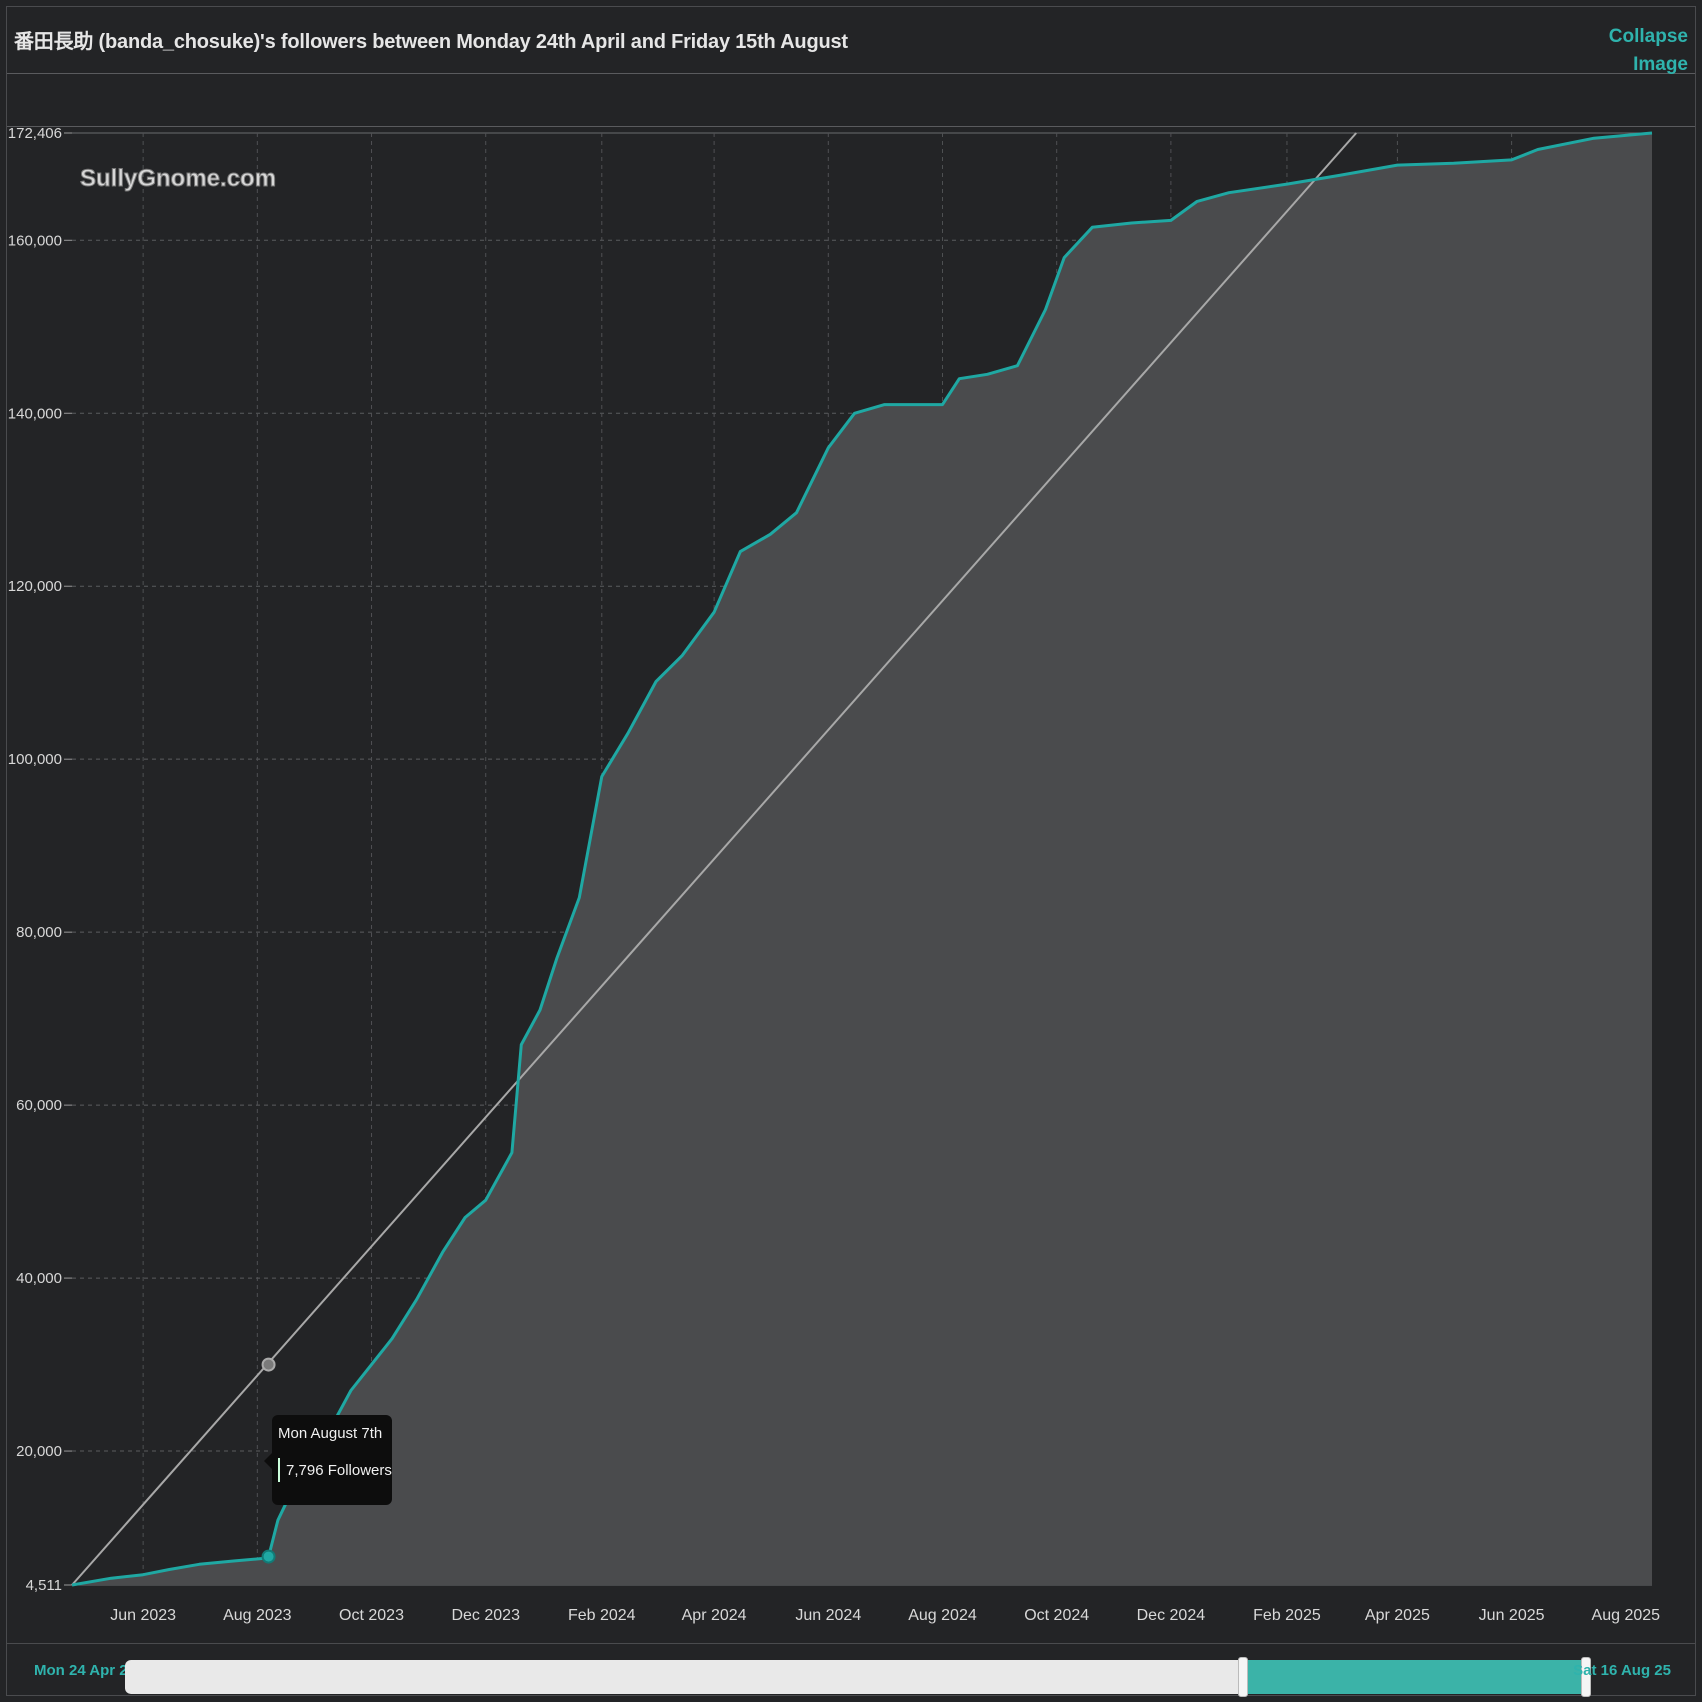  What do you see at coordinates (1626, 1615) in the screenshot?
I see `x-tick-label: Aug 2025` at bounding box center [1626, 1615].